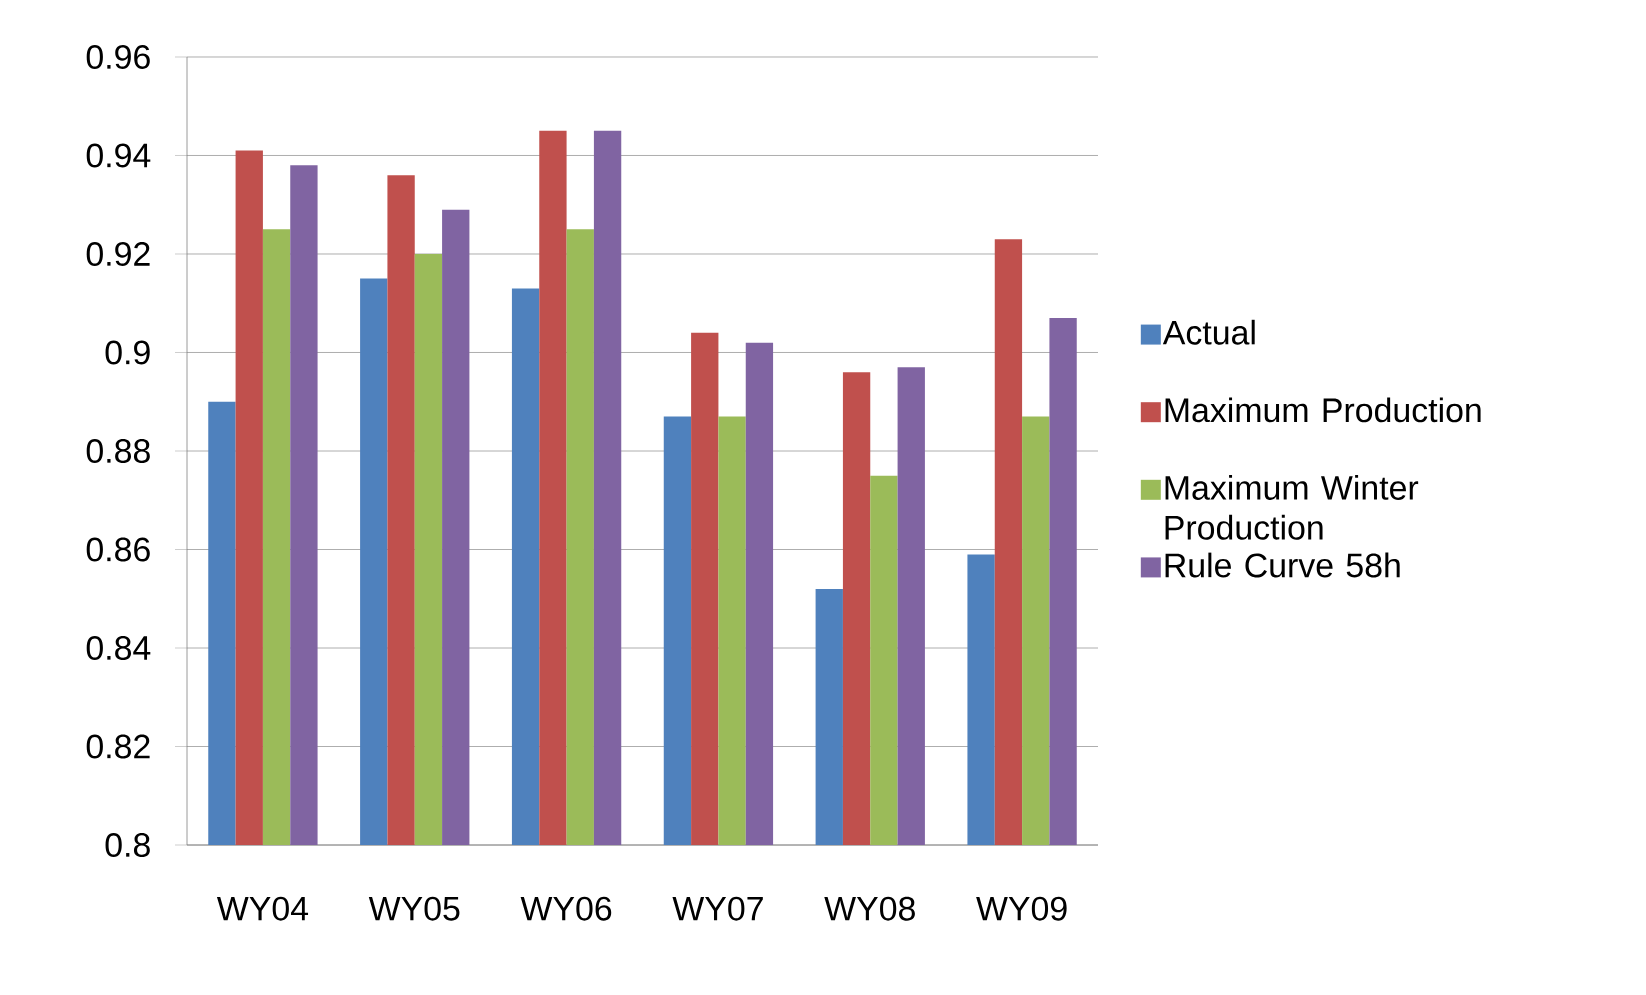 The image size is (1646, 995). I want to click on legend-label: Actual, so click(1208, 332).